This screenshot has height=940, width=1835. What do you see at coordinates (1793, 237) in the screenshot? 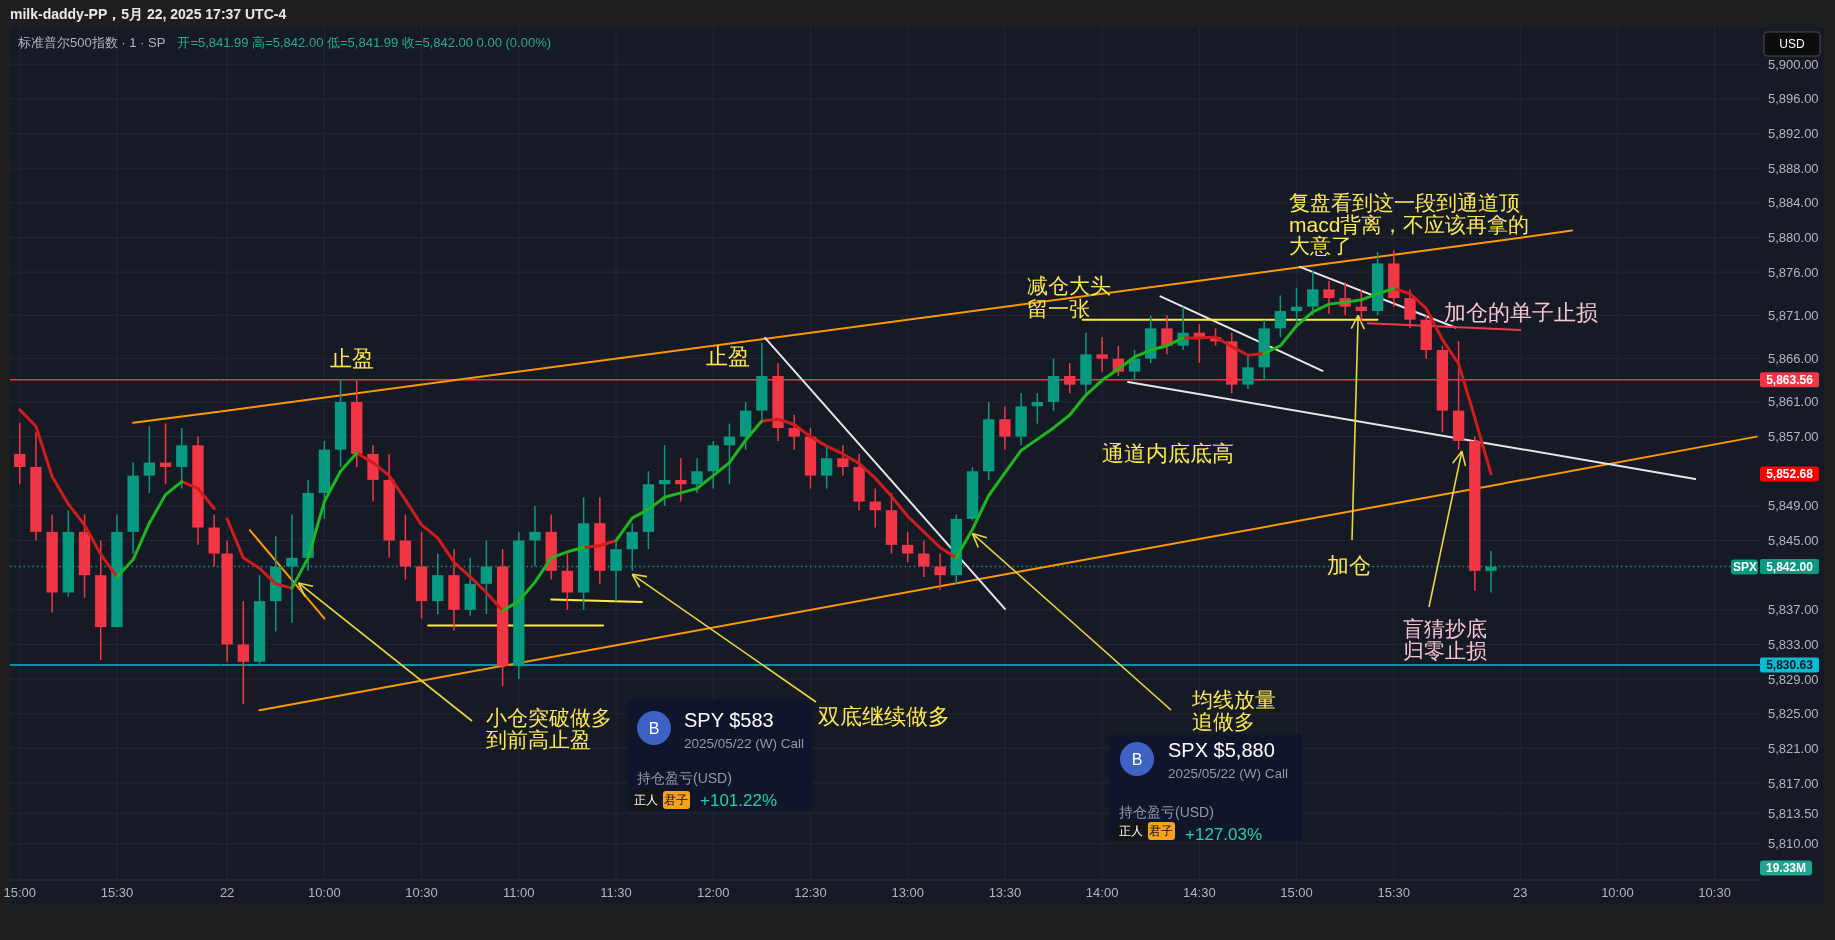
I see `y-tick-label: 5,880.00` at bounding box center [1793, 237].